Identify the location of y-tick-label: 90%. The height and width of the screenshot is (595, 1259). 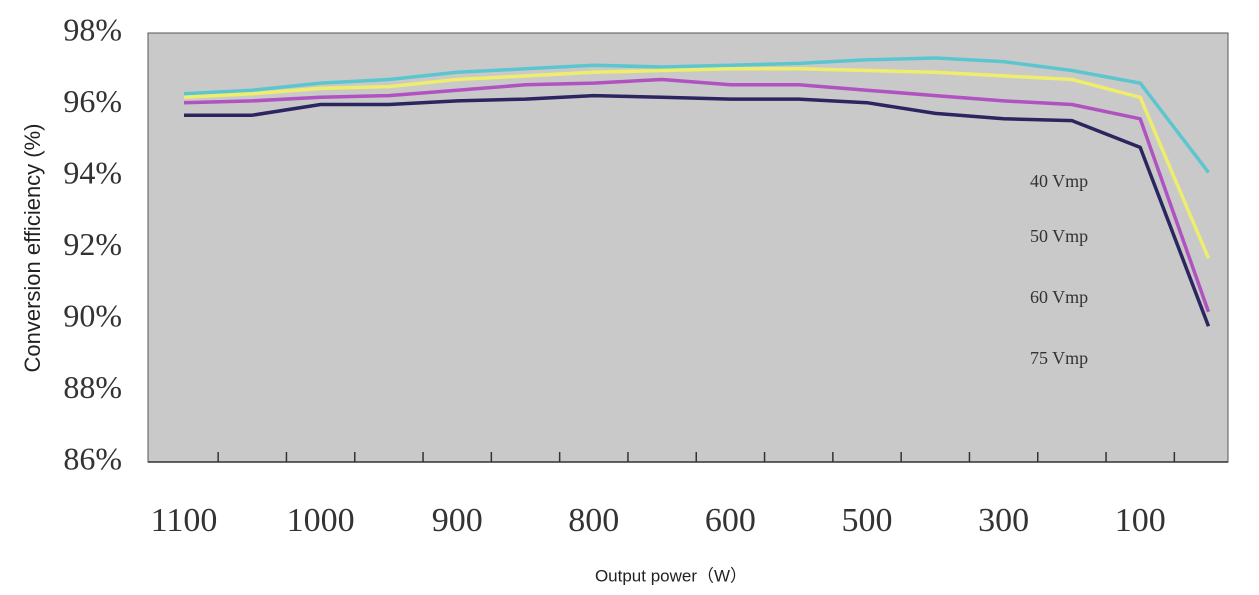
(92, 315).